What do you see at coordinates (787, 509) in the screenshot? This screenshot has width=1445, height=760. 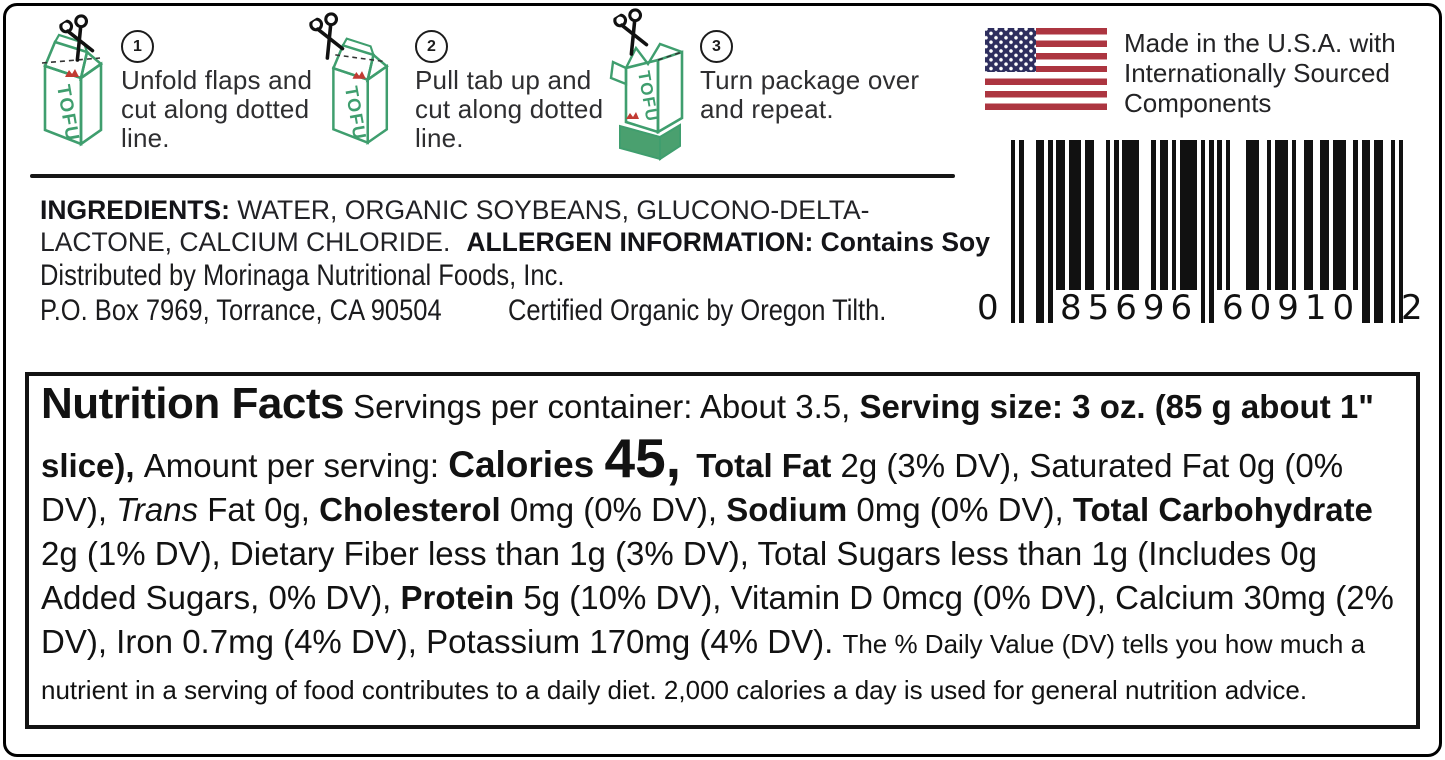 I see `sodium-label: Sodium` at bounding box center [787, 509].